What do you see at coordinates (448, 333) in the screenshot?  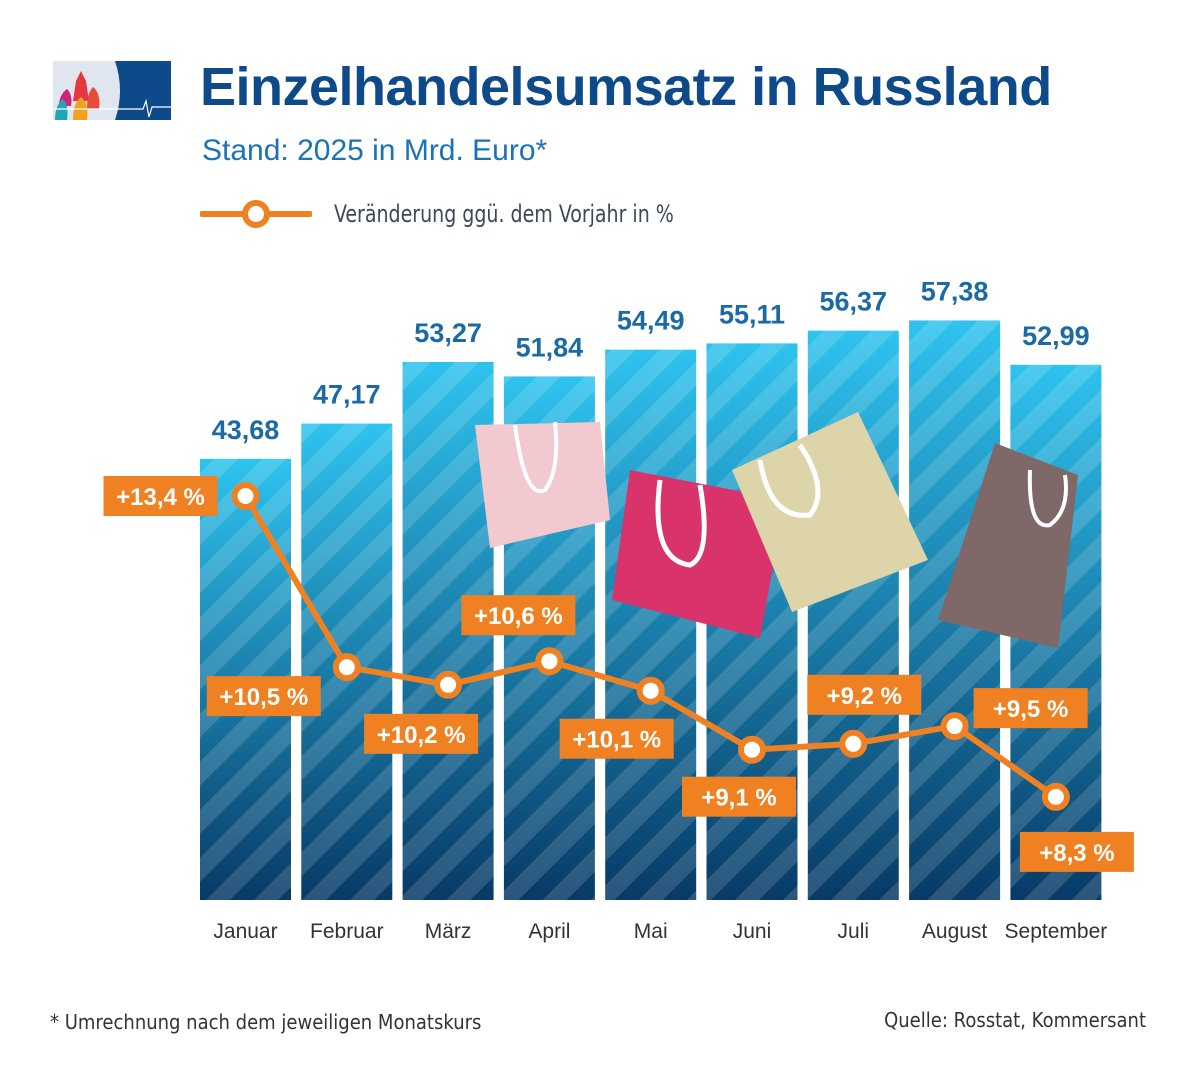 I see `bar-value-label: 53,27` at bounding box center [448, 333].